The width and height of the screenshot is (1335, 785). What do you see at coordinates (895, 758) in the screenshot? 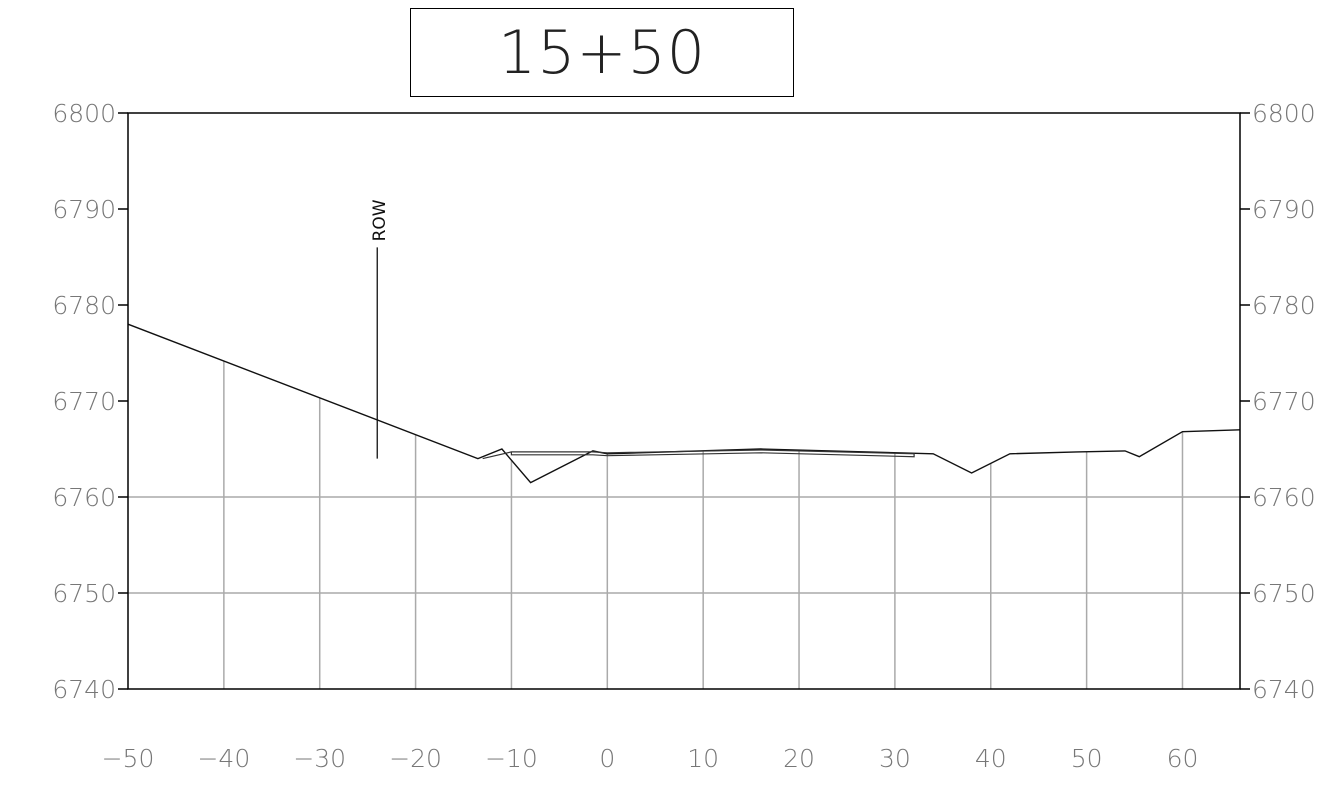
I see `x-tick-label: 30` at bounding box center [895, 758].